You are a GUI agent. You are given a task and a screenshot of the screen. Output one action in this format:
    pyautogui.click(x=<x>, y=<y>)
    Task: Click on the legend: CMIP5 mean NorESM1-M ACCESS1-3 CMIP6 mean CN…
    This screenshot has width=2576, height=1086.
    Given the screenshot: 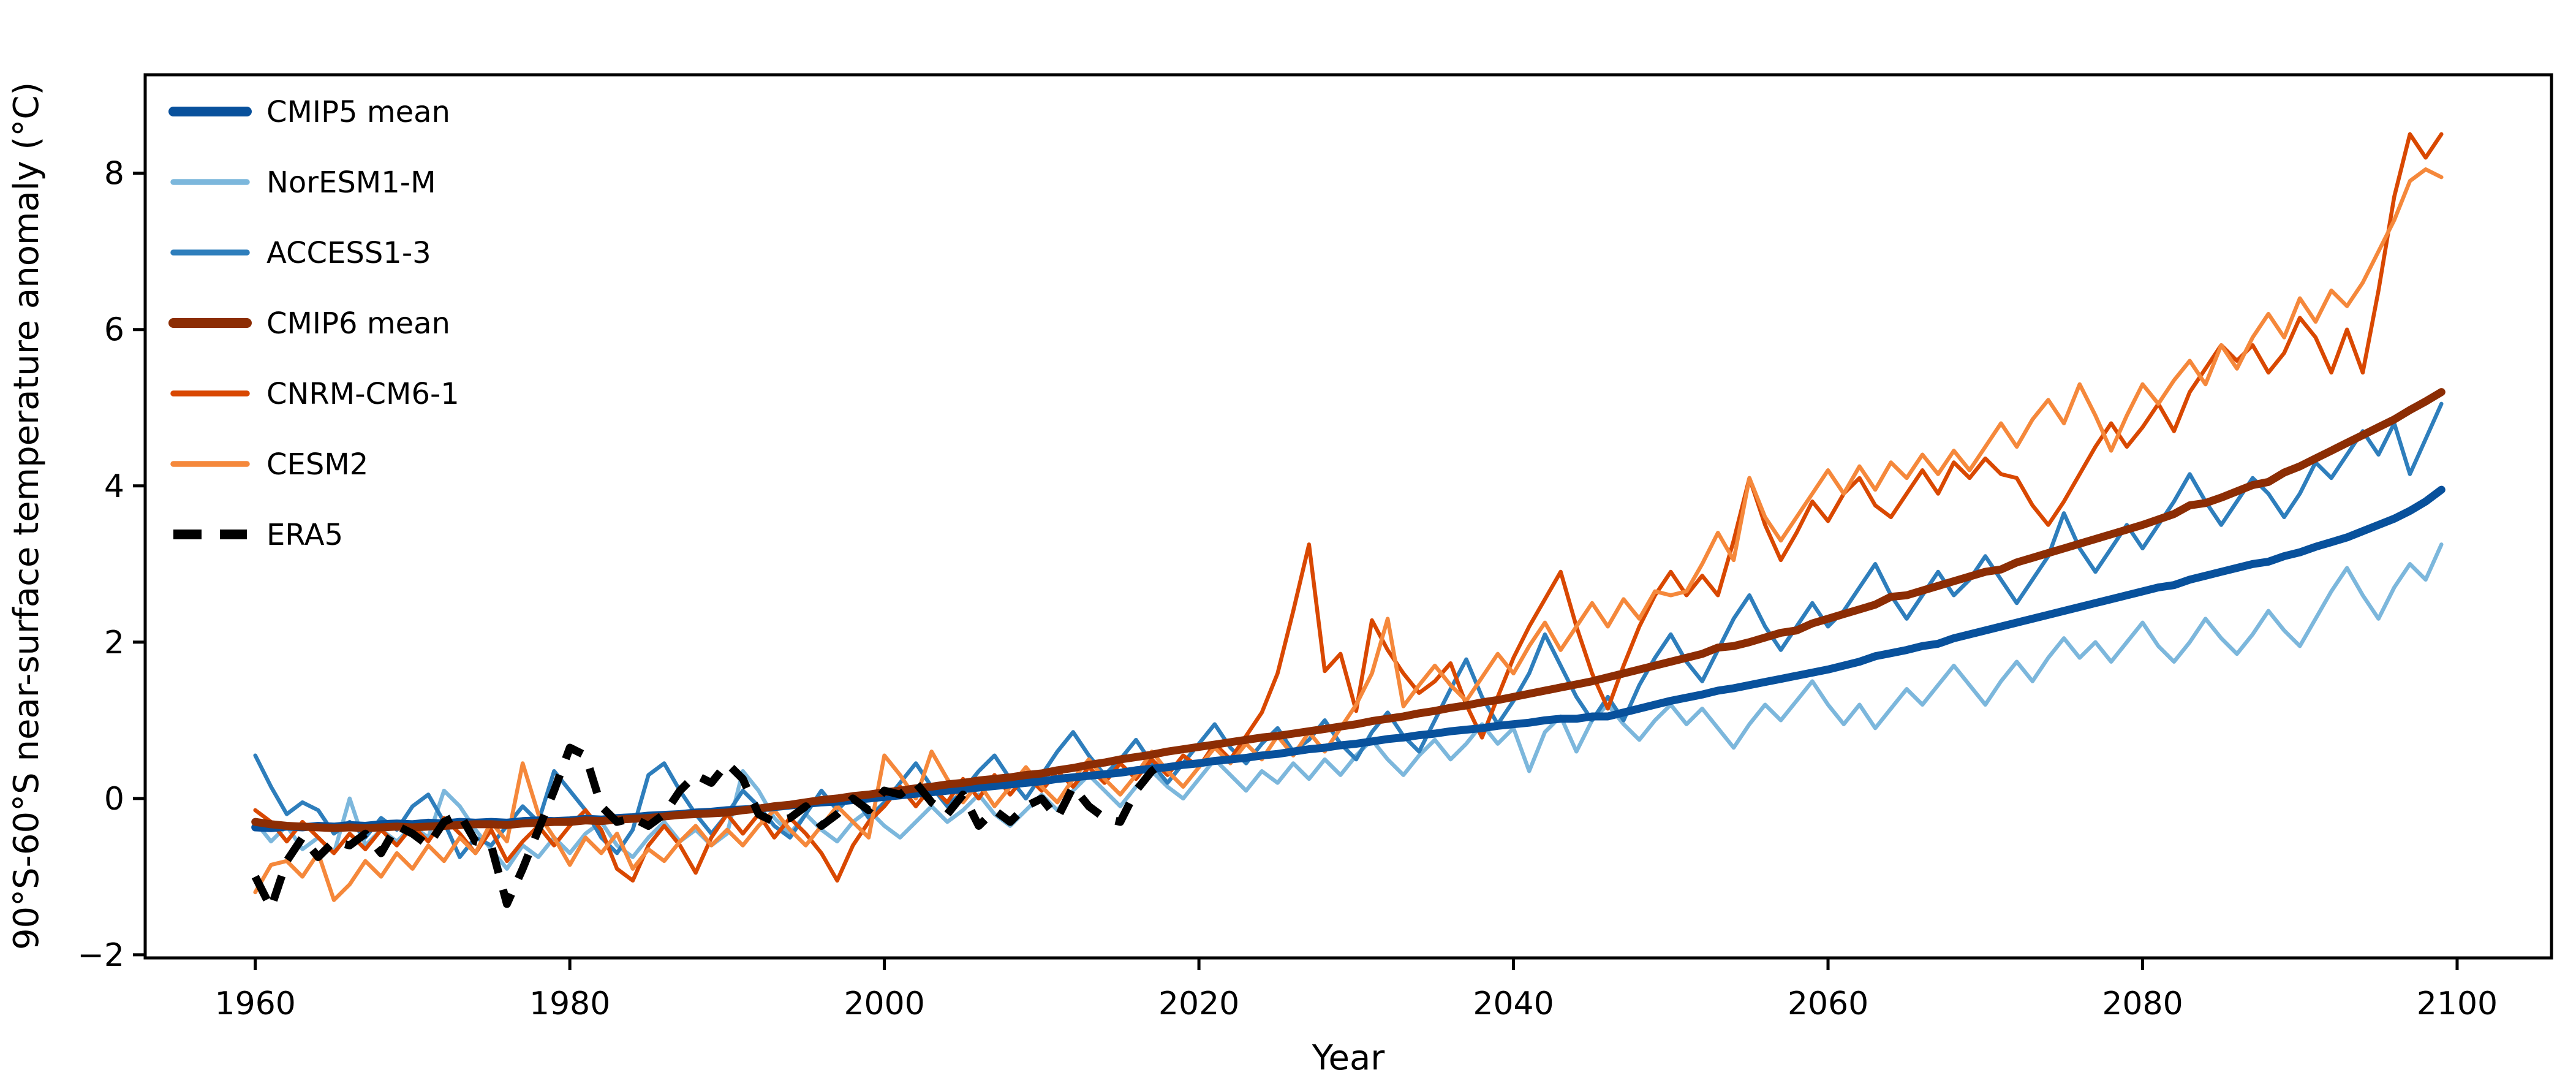 What is the action you would take?
    pyautogui.click(x=313, y=323)
    